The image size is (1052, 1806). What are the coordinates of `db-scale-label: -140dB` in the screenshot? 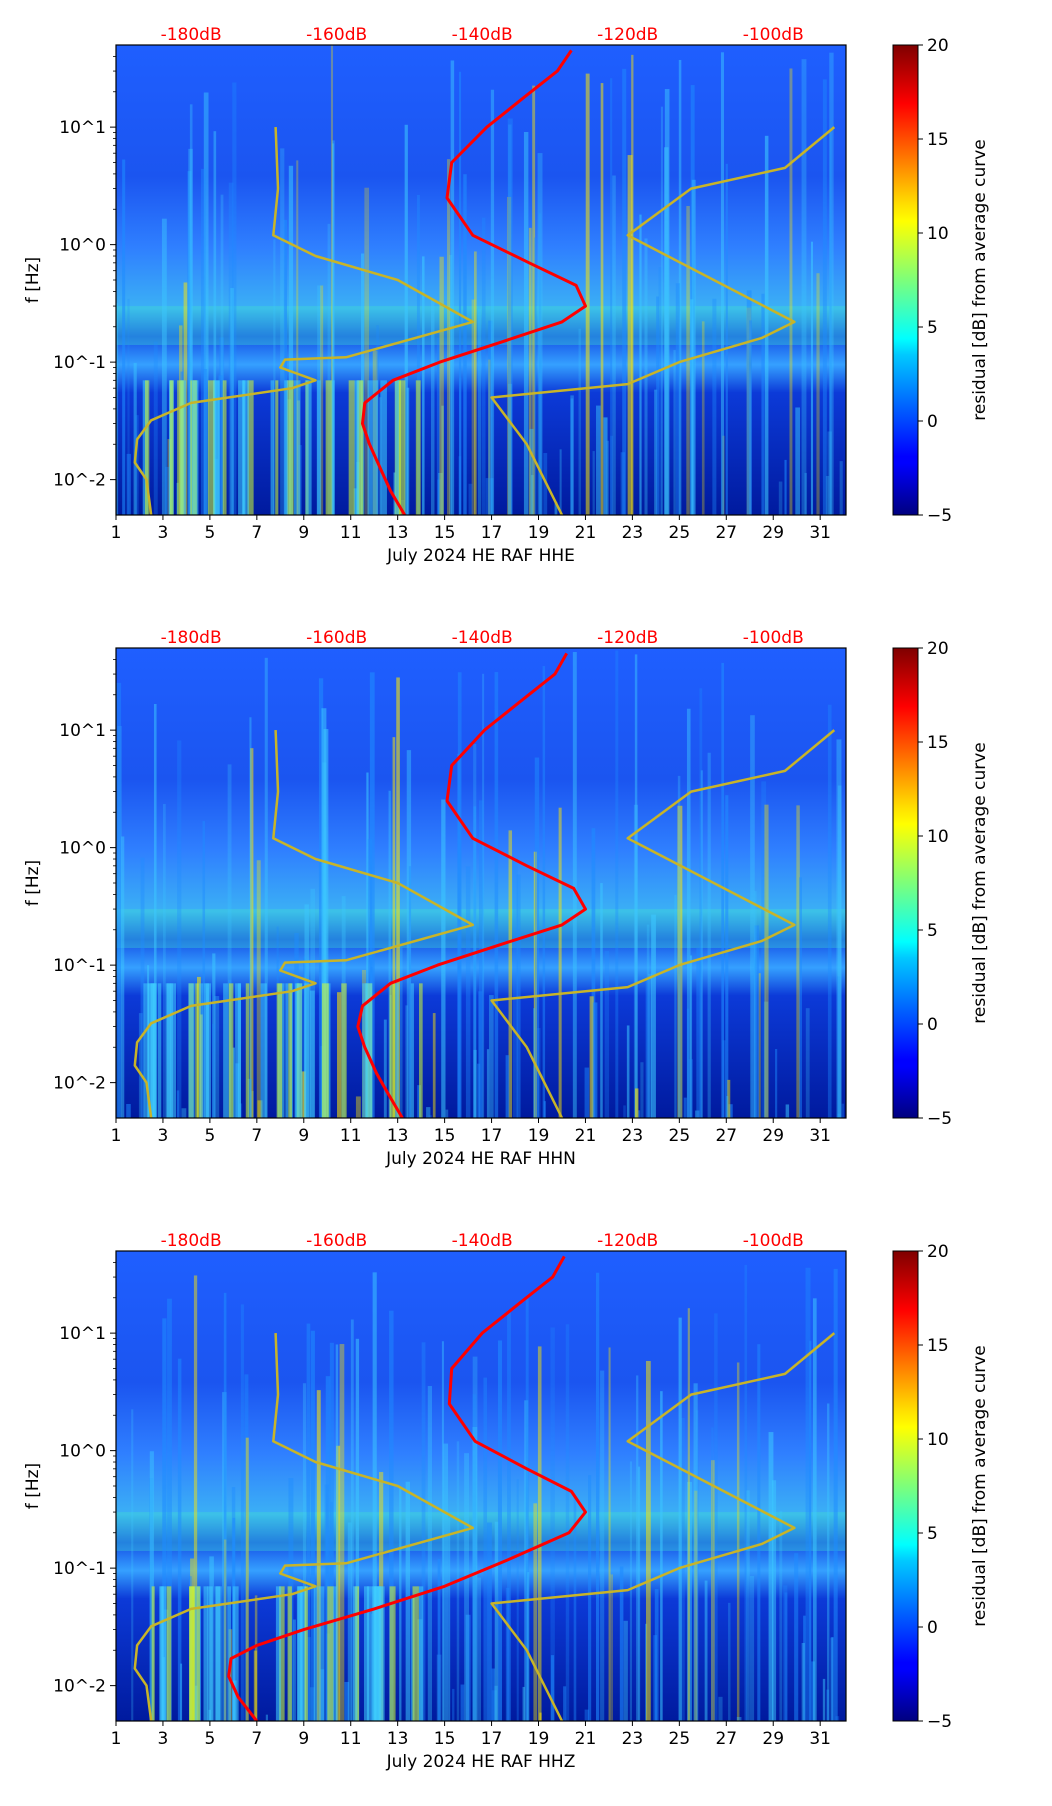 It's located at (482, 35).